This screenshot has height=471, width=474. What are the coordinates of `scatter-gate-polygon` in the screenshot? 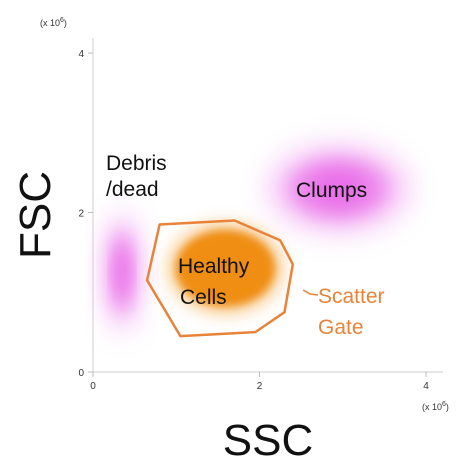 It's located at (220, 278).